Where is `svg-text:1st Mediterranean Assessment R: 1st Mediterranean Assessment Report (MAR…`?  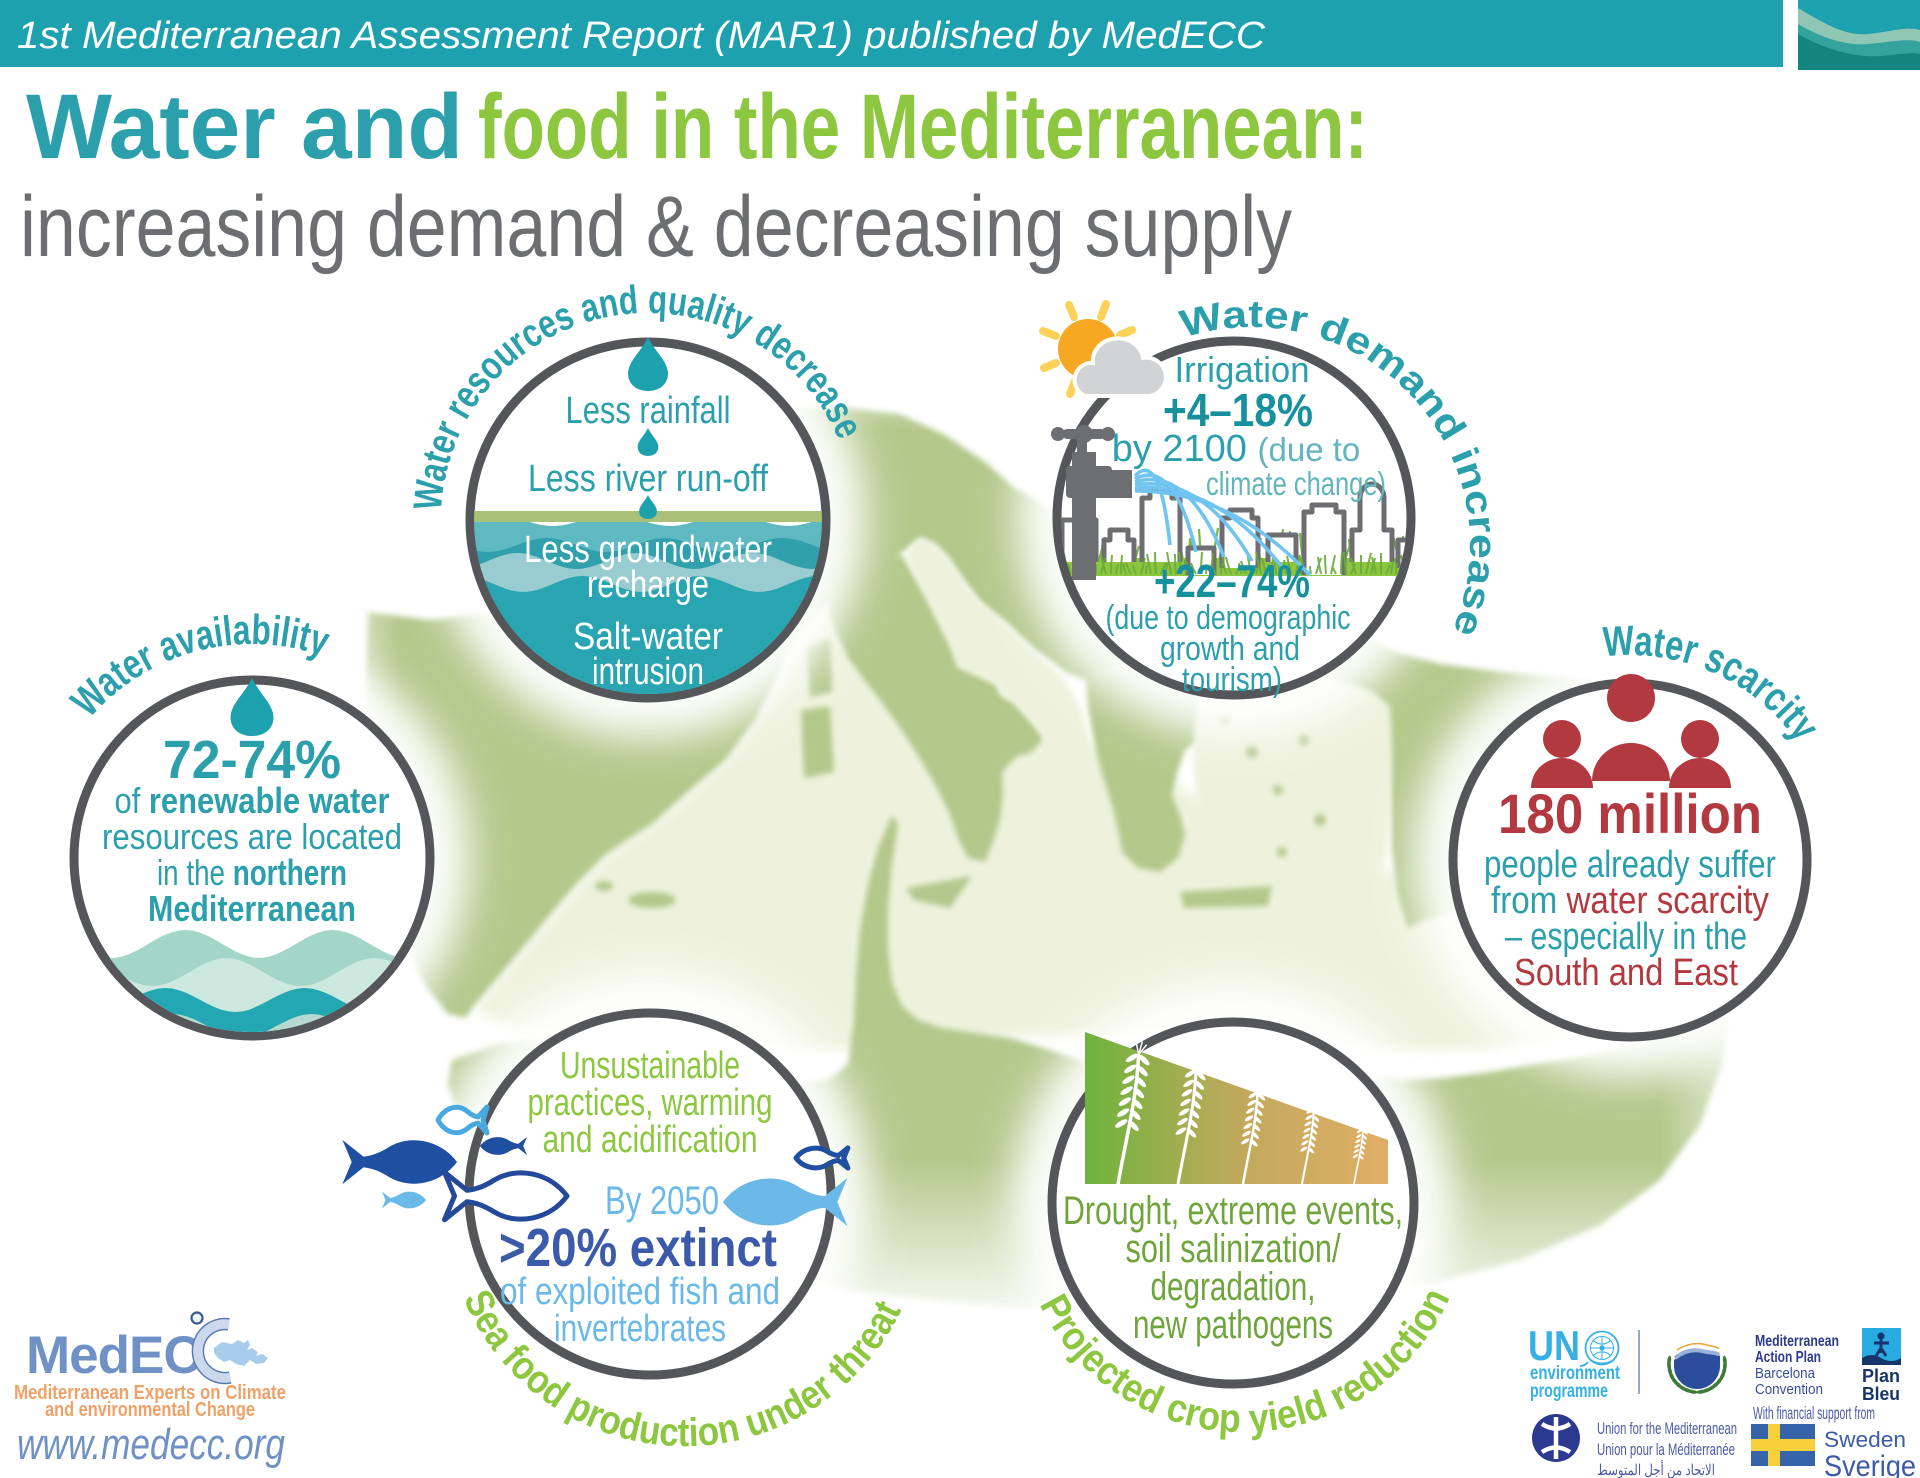
svg-text:1st Mediterranean Assessment R: 1st Mediterranean Assessment Report (MAR… is located at coordinates (641, 36).